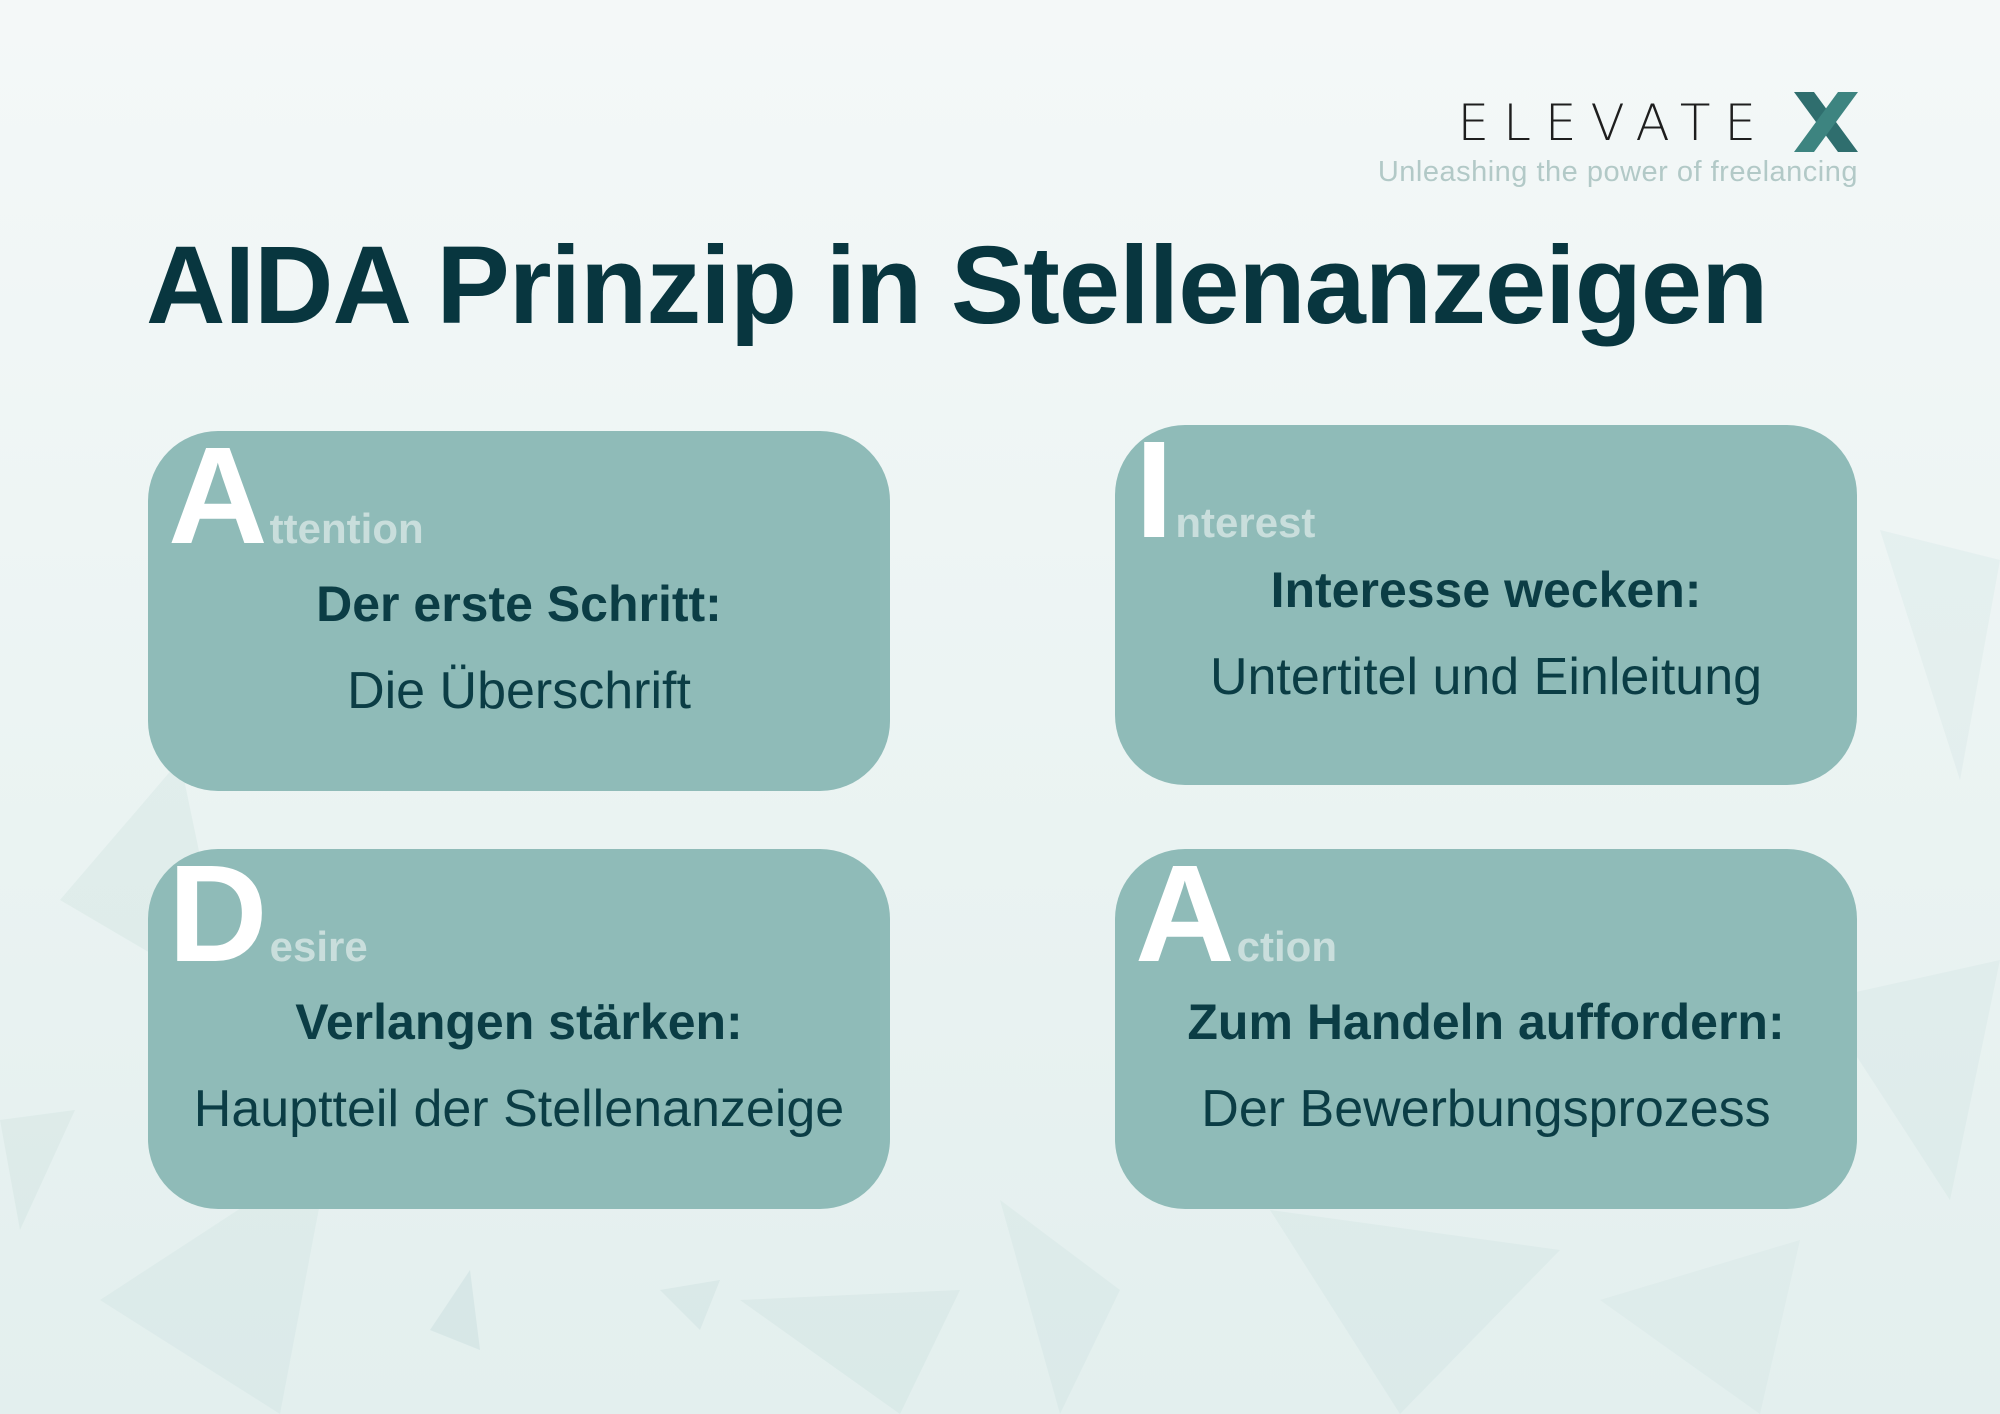 This screenshot has height=1414, width=2000. What do you see at coordinates (318, 946) in the screenshot?
I see `card-word: esire` at bounding box center [318, 946].